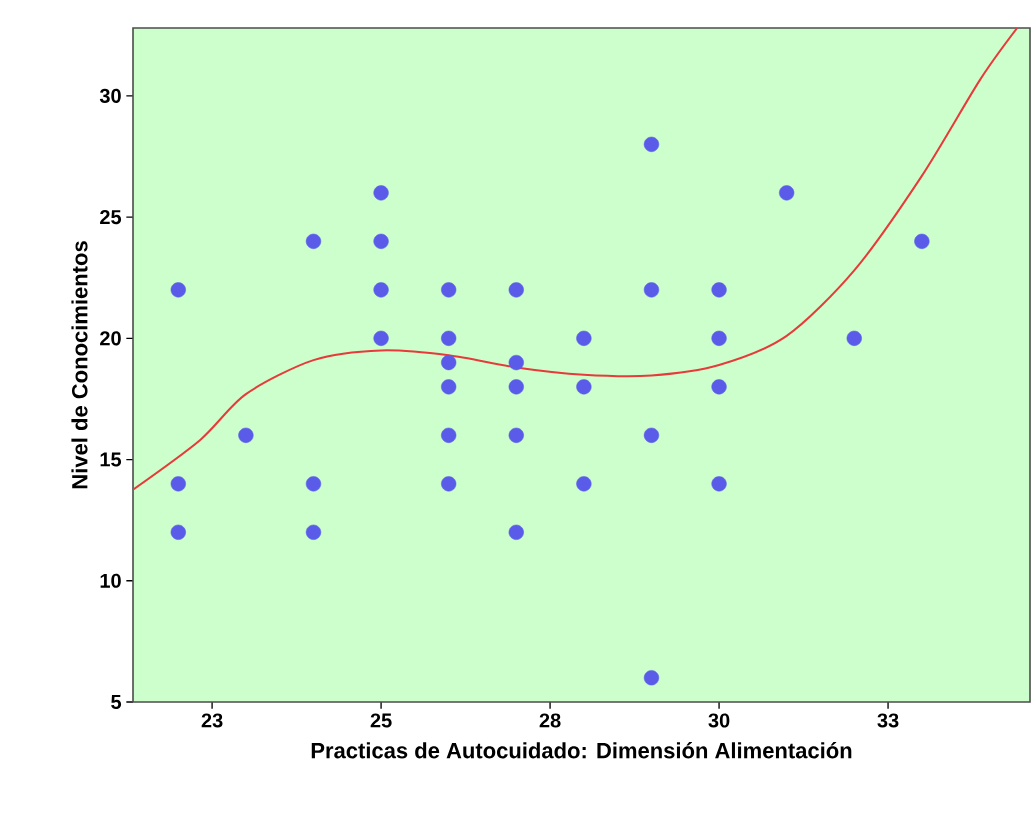 This screenshot has width=1034, height=815. What do you see at coordinates (581, 750) in the screenshot?
I see `x-axis-title: Practicas de Autocuidado: Dimensión Alimentación` at bounding box center [581, 750].